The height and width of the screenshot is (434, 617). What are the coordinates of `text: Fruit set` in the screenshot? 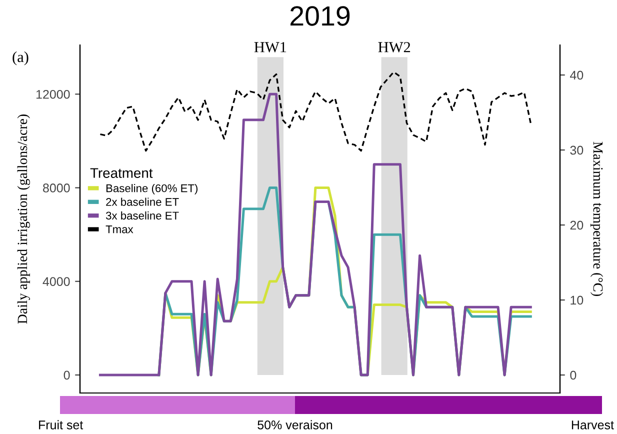 It's located at (61, 425).